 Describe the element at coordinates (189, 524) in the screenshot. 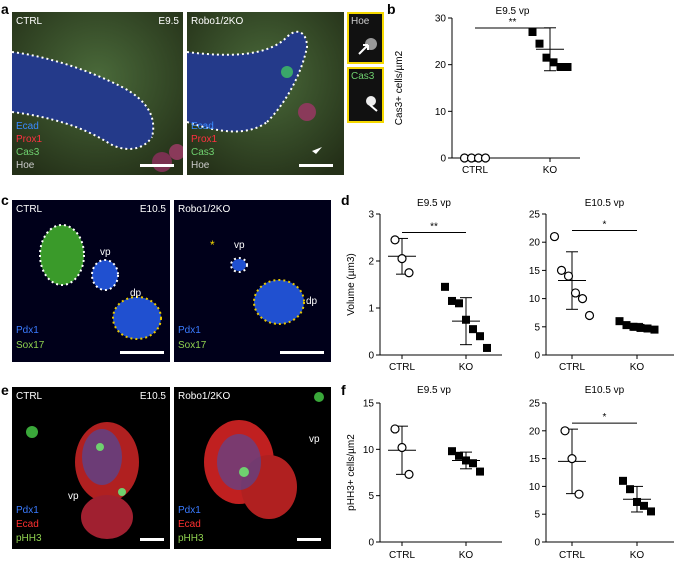

I see `e2-legend-ecad: Ecad` at that location.